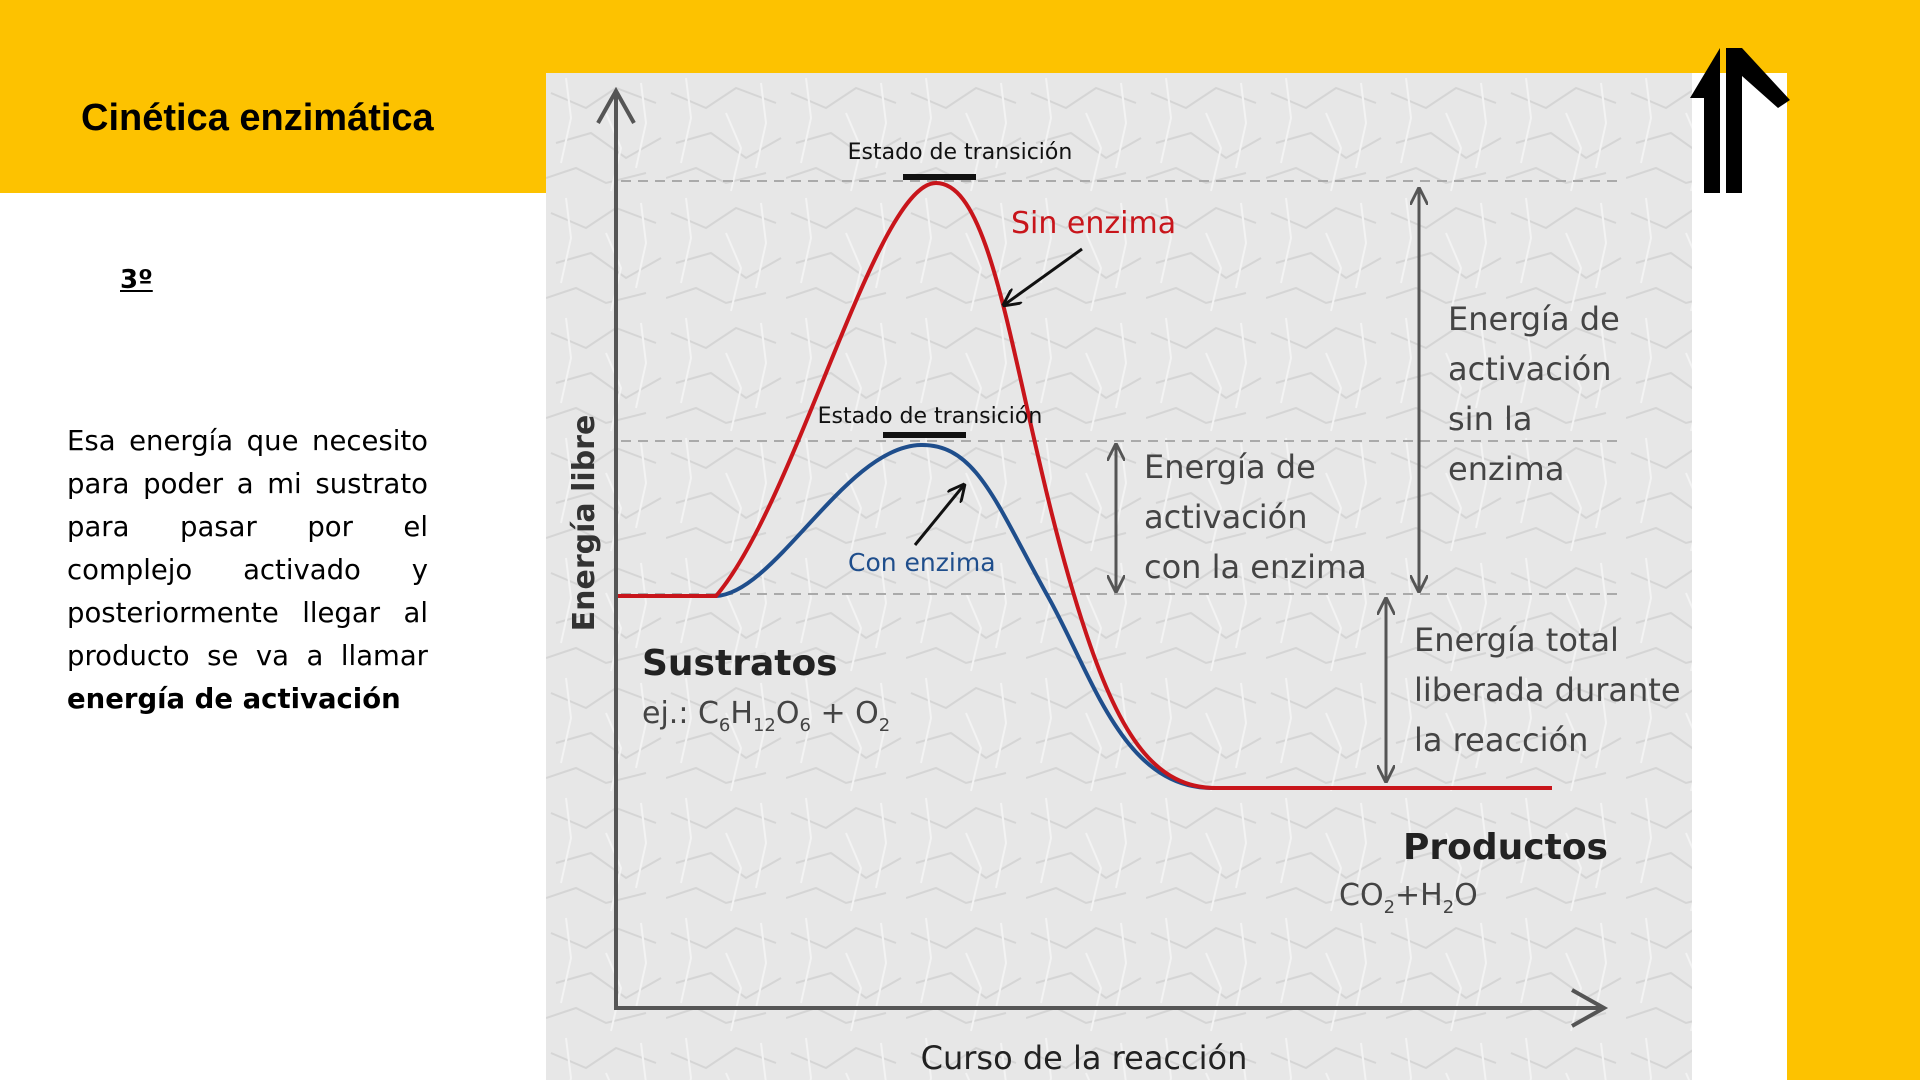 This screenshot has width=1920, height=1080. What do you see at coordinates (1590, 1008) in the screenshot?
I see `x-axis-arrowhead` at bounding box center [1590, 1008].